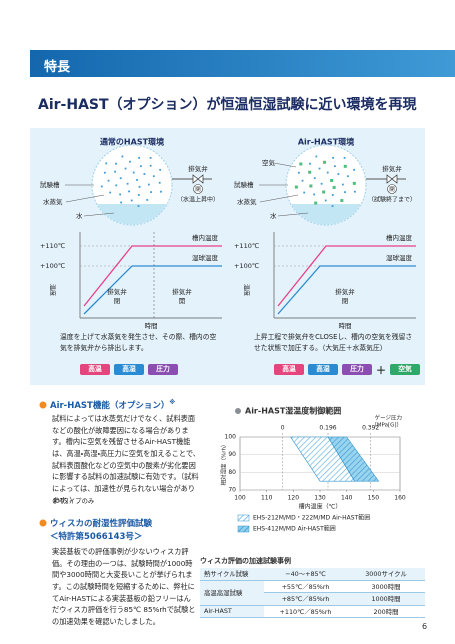 The height and width of the screenshot is (644, 455). What do you see at coordinates (50, 184) in the screenshot?
I see `label-chamber: 試験槽` at bounding box center [50, 184].